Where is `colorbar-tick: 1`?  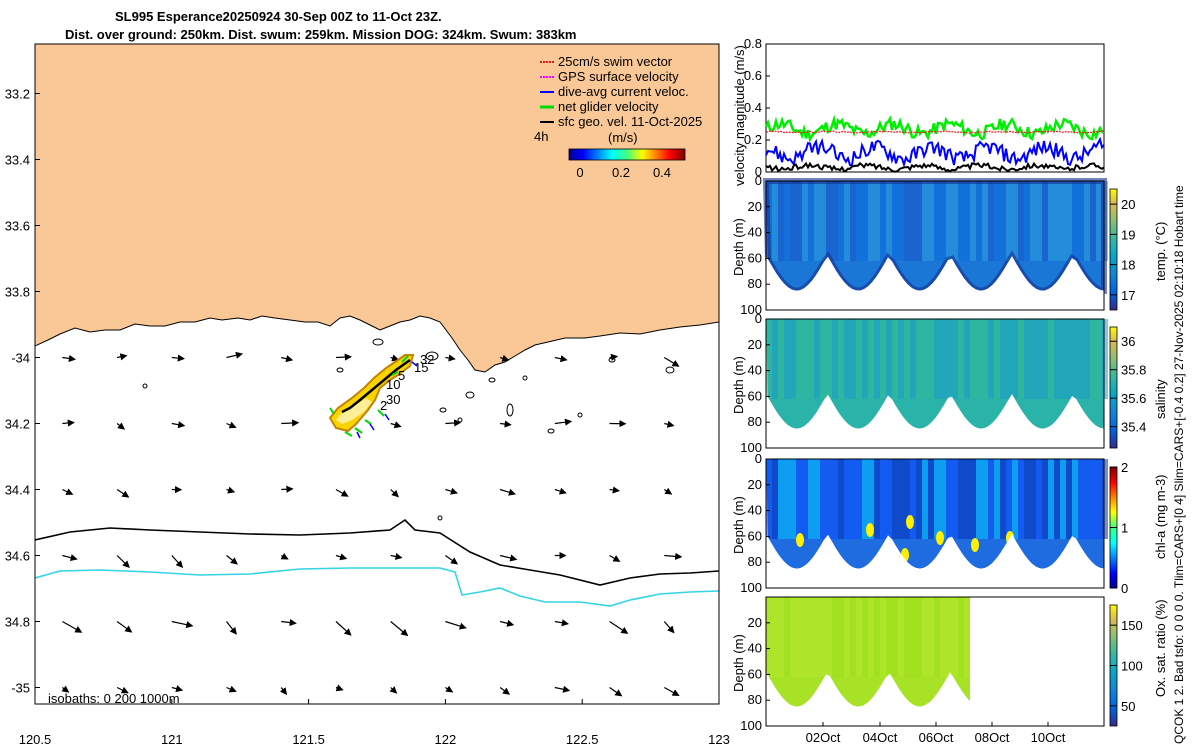 colorbar-tick: 1 is located at coordinates (1124, 528).